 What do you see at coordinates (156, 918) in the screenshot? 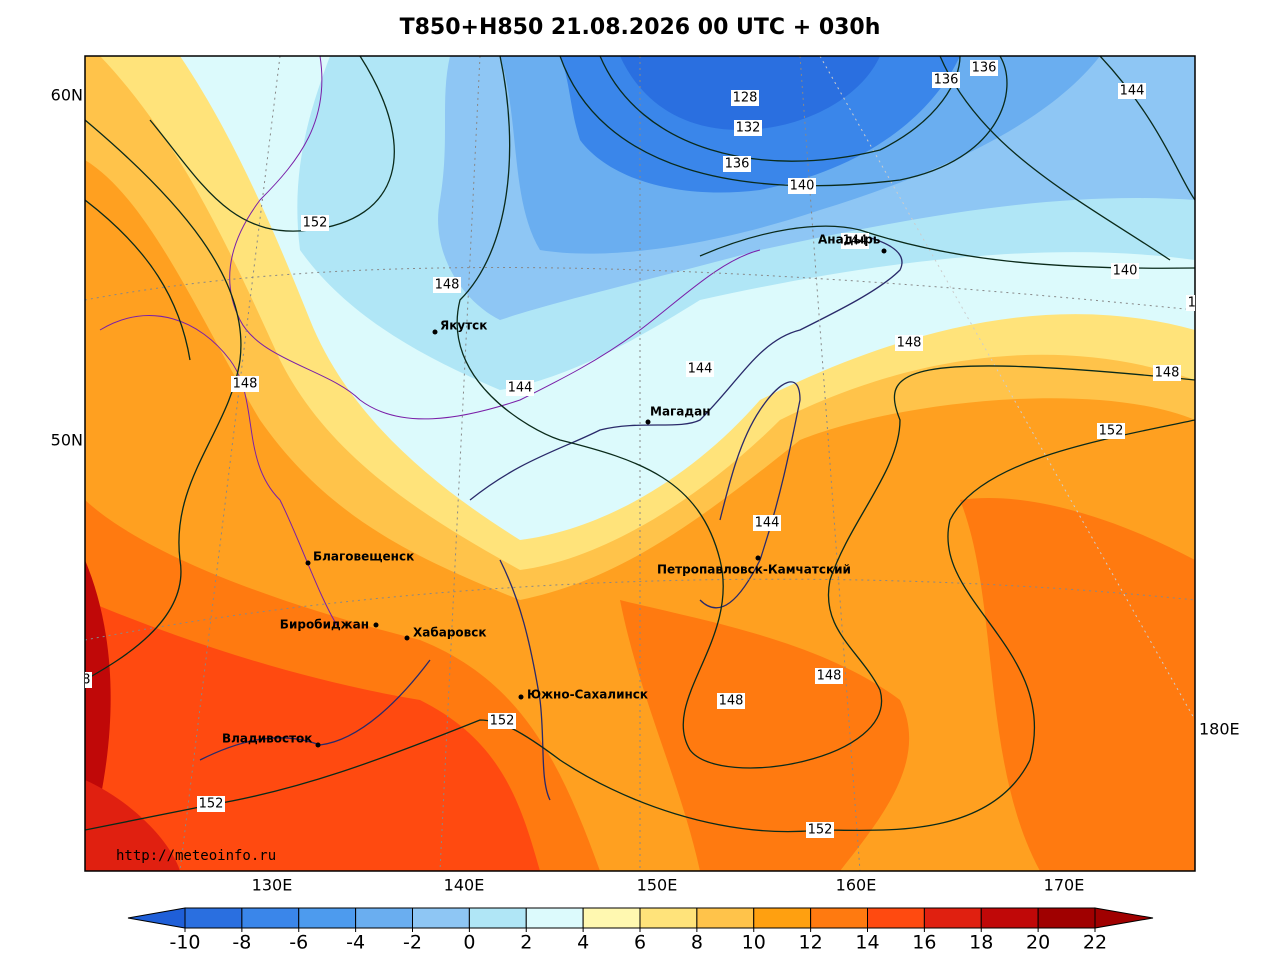
I see `colorbar-under` at bounding box center [156, 918].